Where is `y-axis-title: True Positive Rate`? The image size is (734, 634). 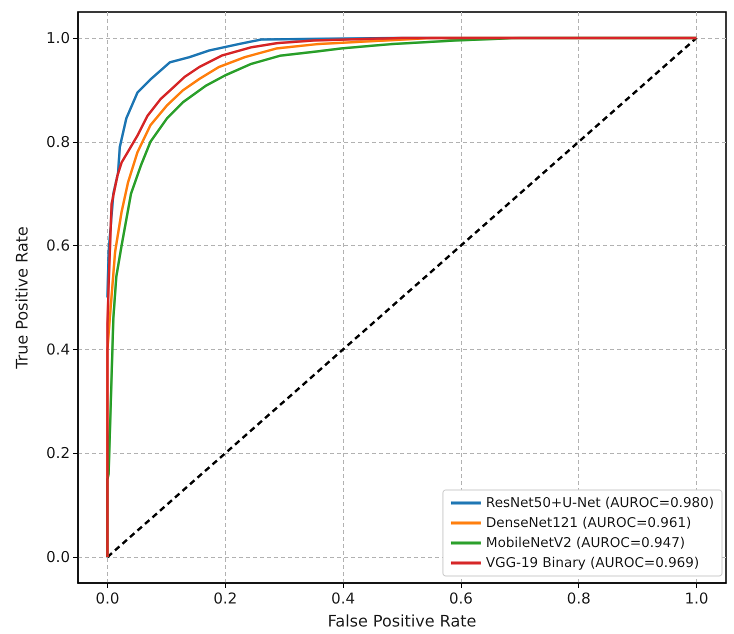 y-axis-title: True Positive Rate is located at coordinates (22, 298).